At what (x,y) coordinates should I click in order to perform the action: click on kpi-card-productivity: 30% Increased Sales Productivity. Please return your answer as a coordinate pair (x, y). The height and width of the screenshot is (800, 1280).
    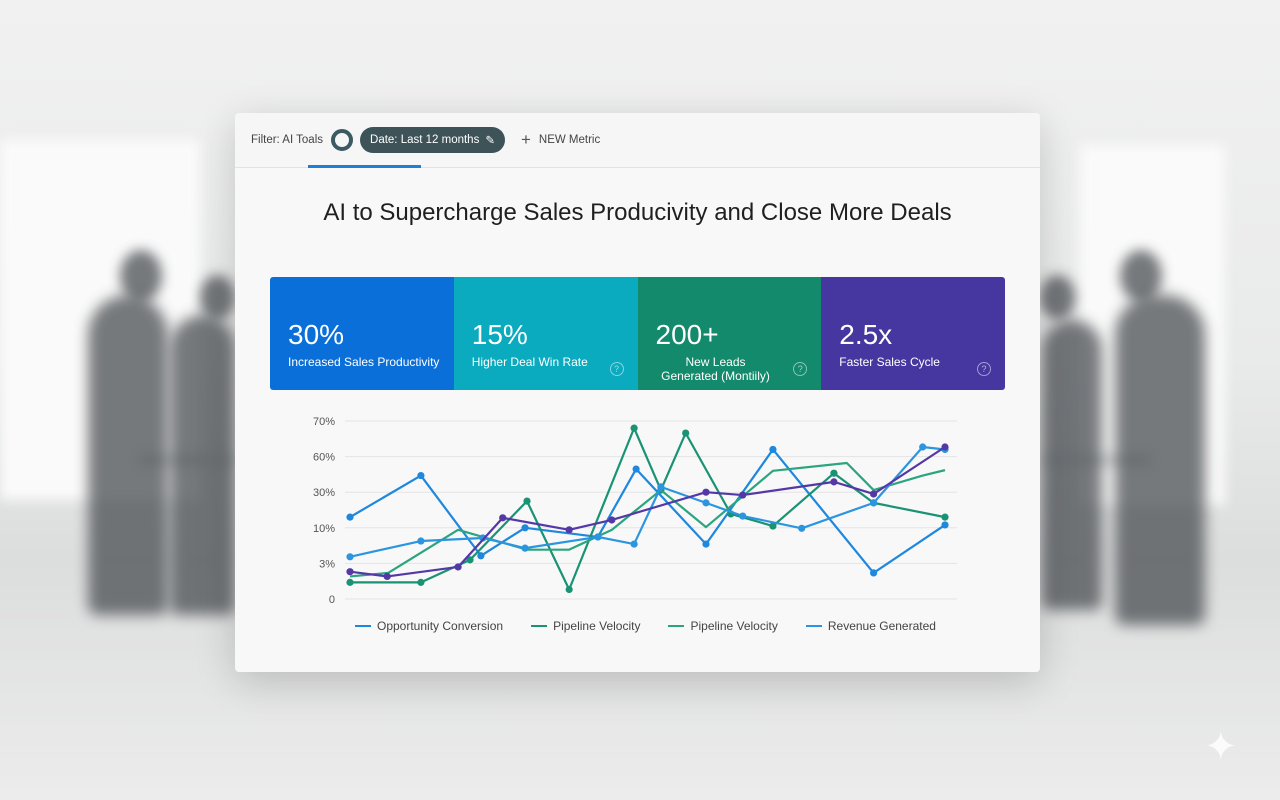
    Looking at the image, I should click on (362, 333).